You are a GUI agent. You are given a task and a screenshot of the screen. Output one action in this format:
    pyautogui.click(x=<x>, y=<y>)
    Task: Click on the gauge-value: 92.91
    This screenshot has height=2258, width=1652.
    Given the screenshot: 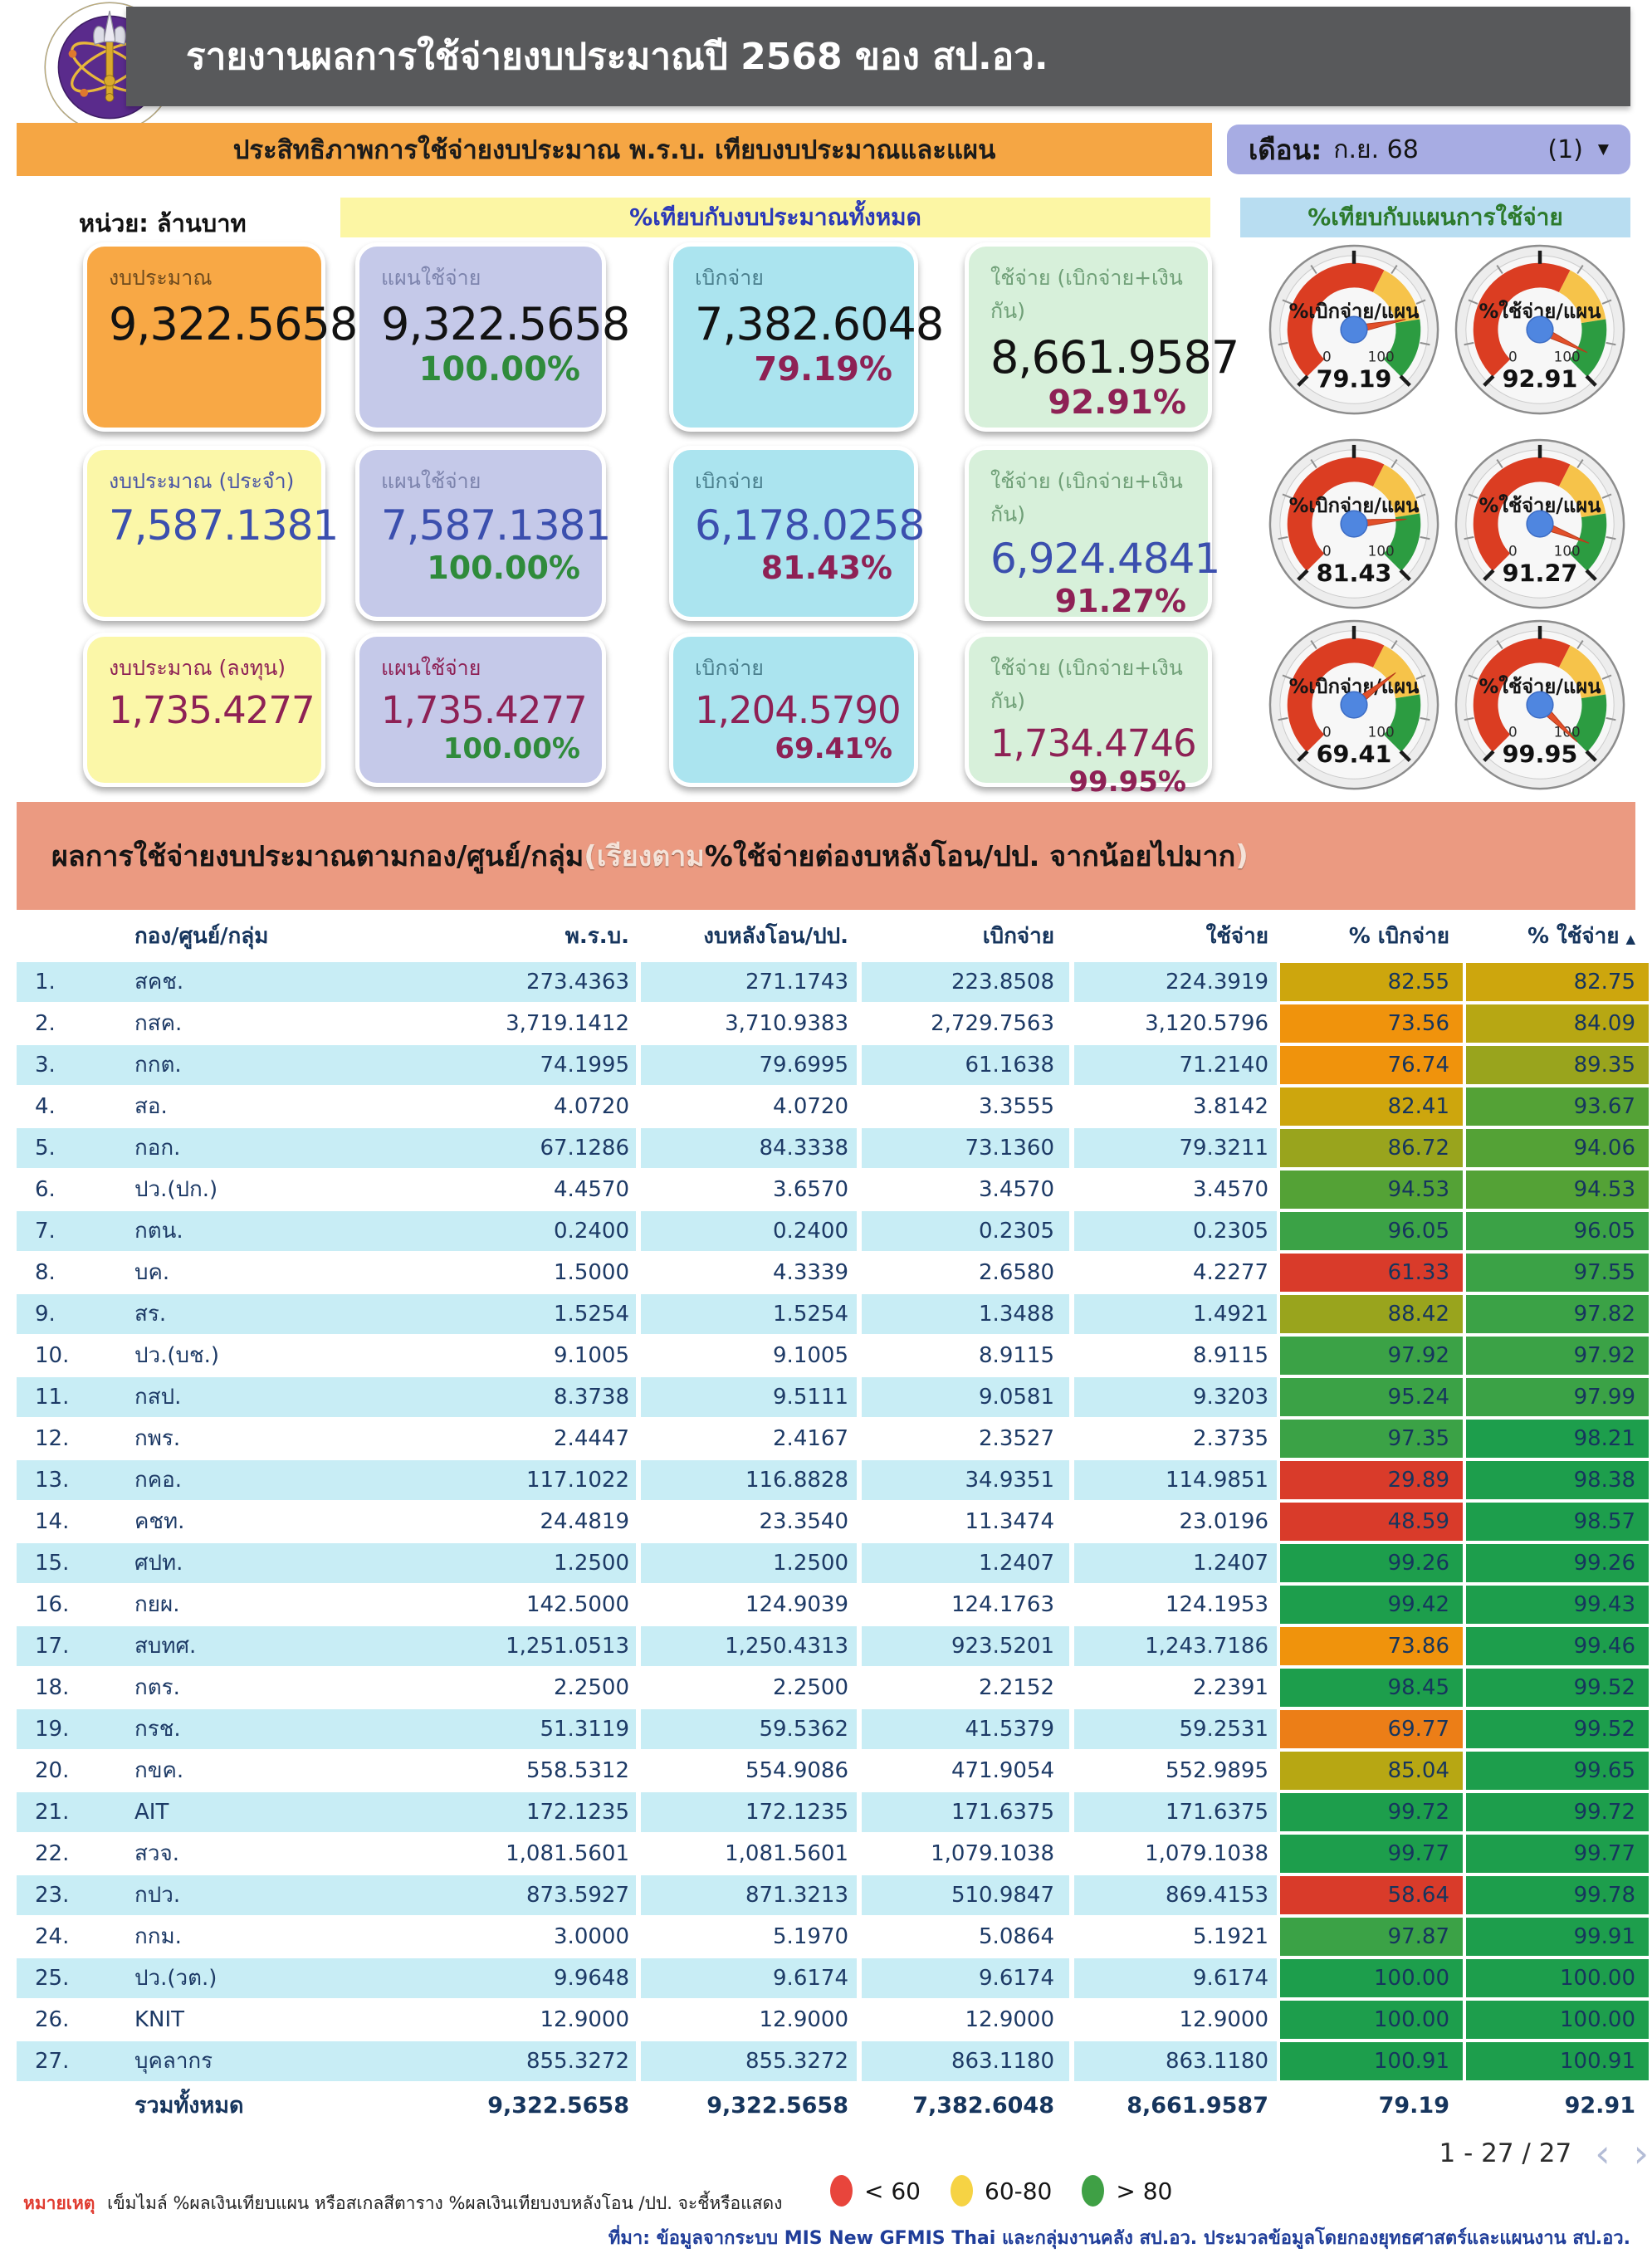 What is the action you would take?
    pyautogui.click(x=1540, y=378)
    